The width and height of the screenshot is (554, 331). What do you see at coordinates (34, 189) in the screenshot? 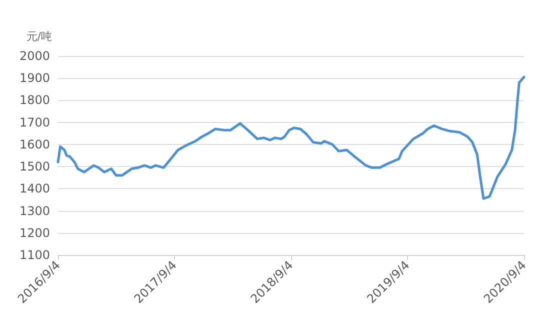
I see `y-tick-label: 1400` at bounding box center [34, 189].